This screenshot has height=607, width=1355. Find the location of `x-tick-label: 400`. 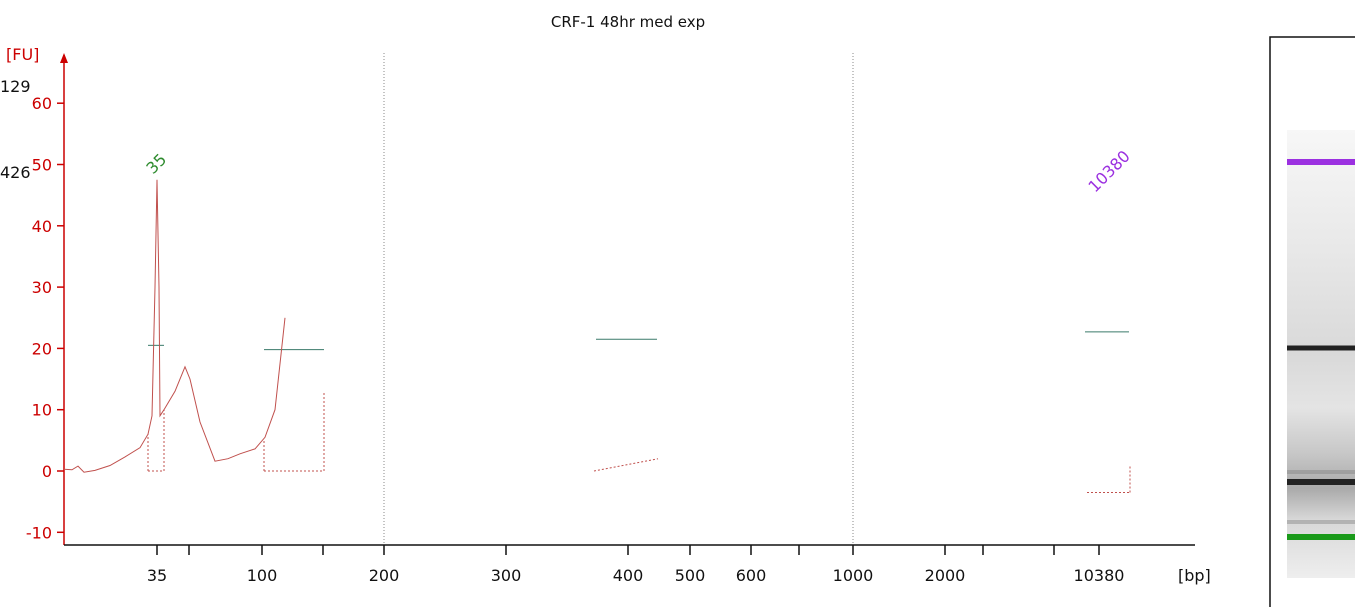

x-tick-label: 400 is located at coordinates (628, 575).